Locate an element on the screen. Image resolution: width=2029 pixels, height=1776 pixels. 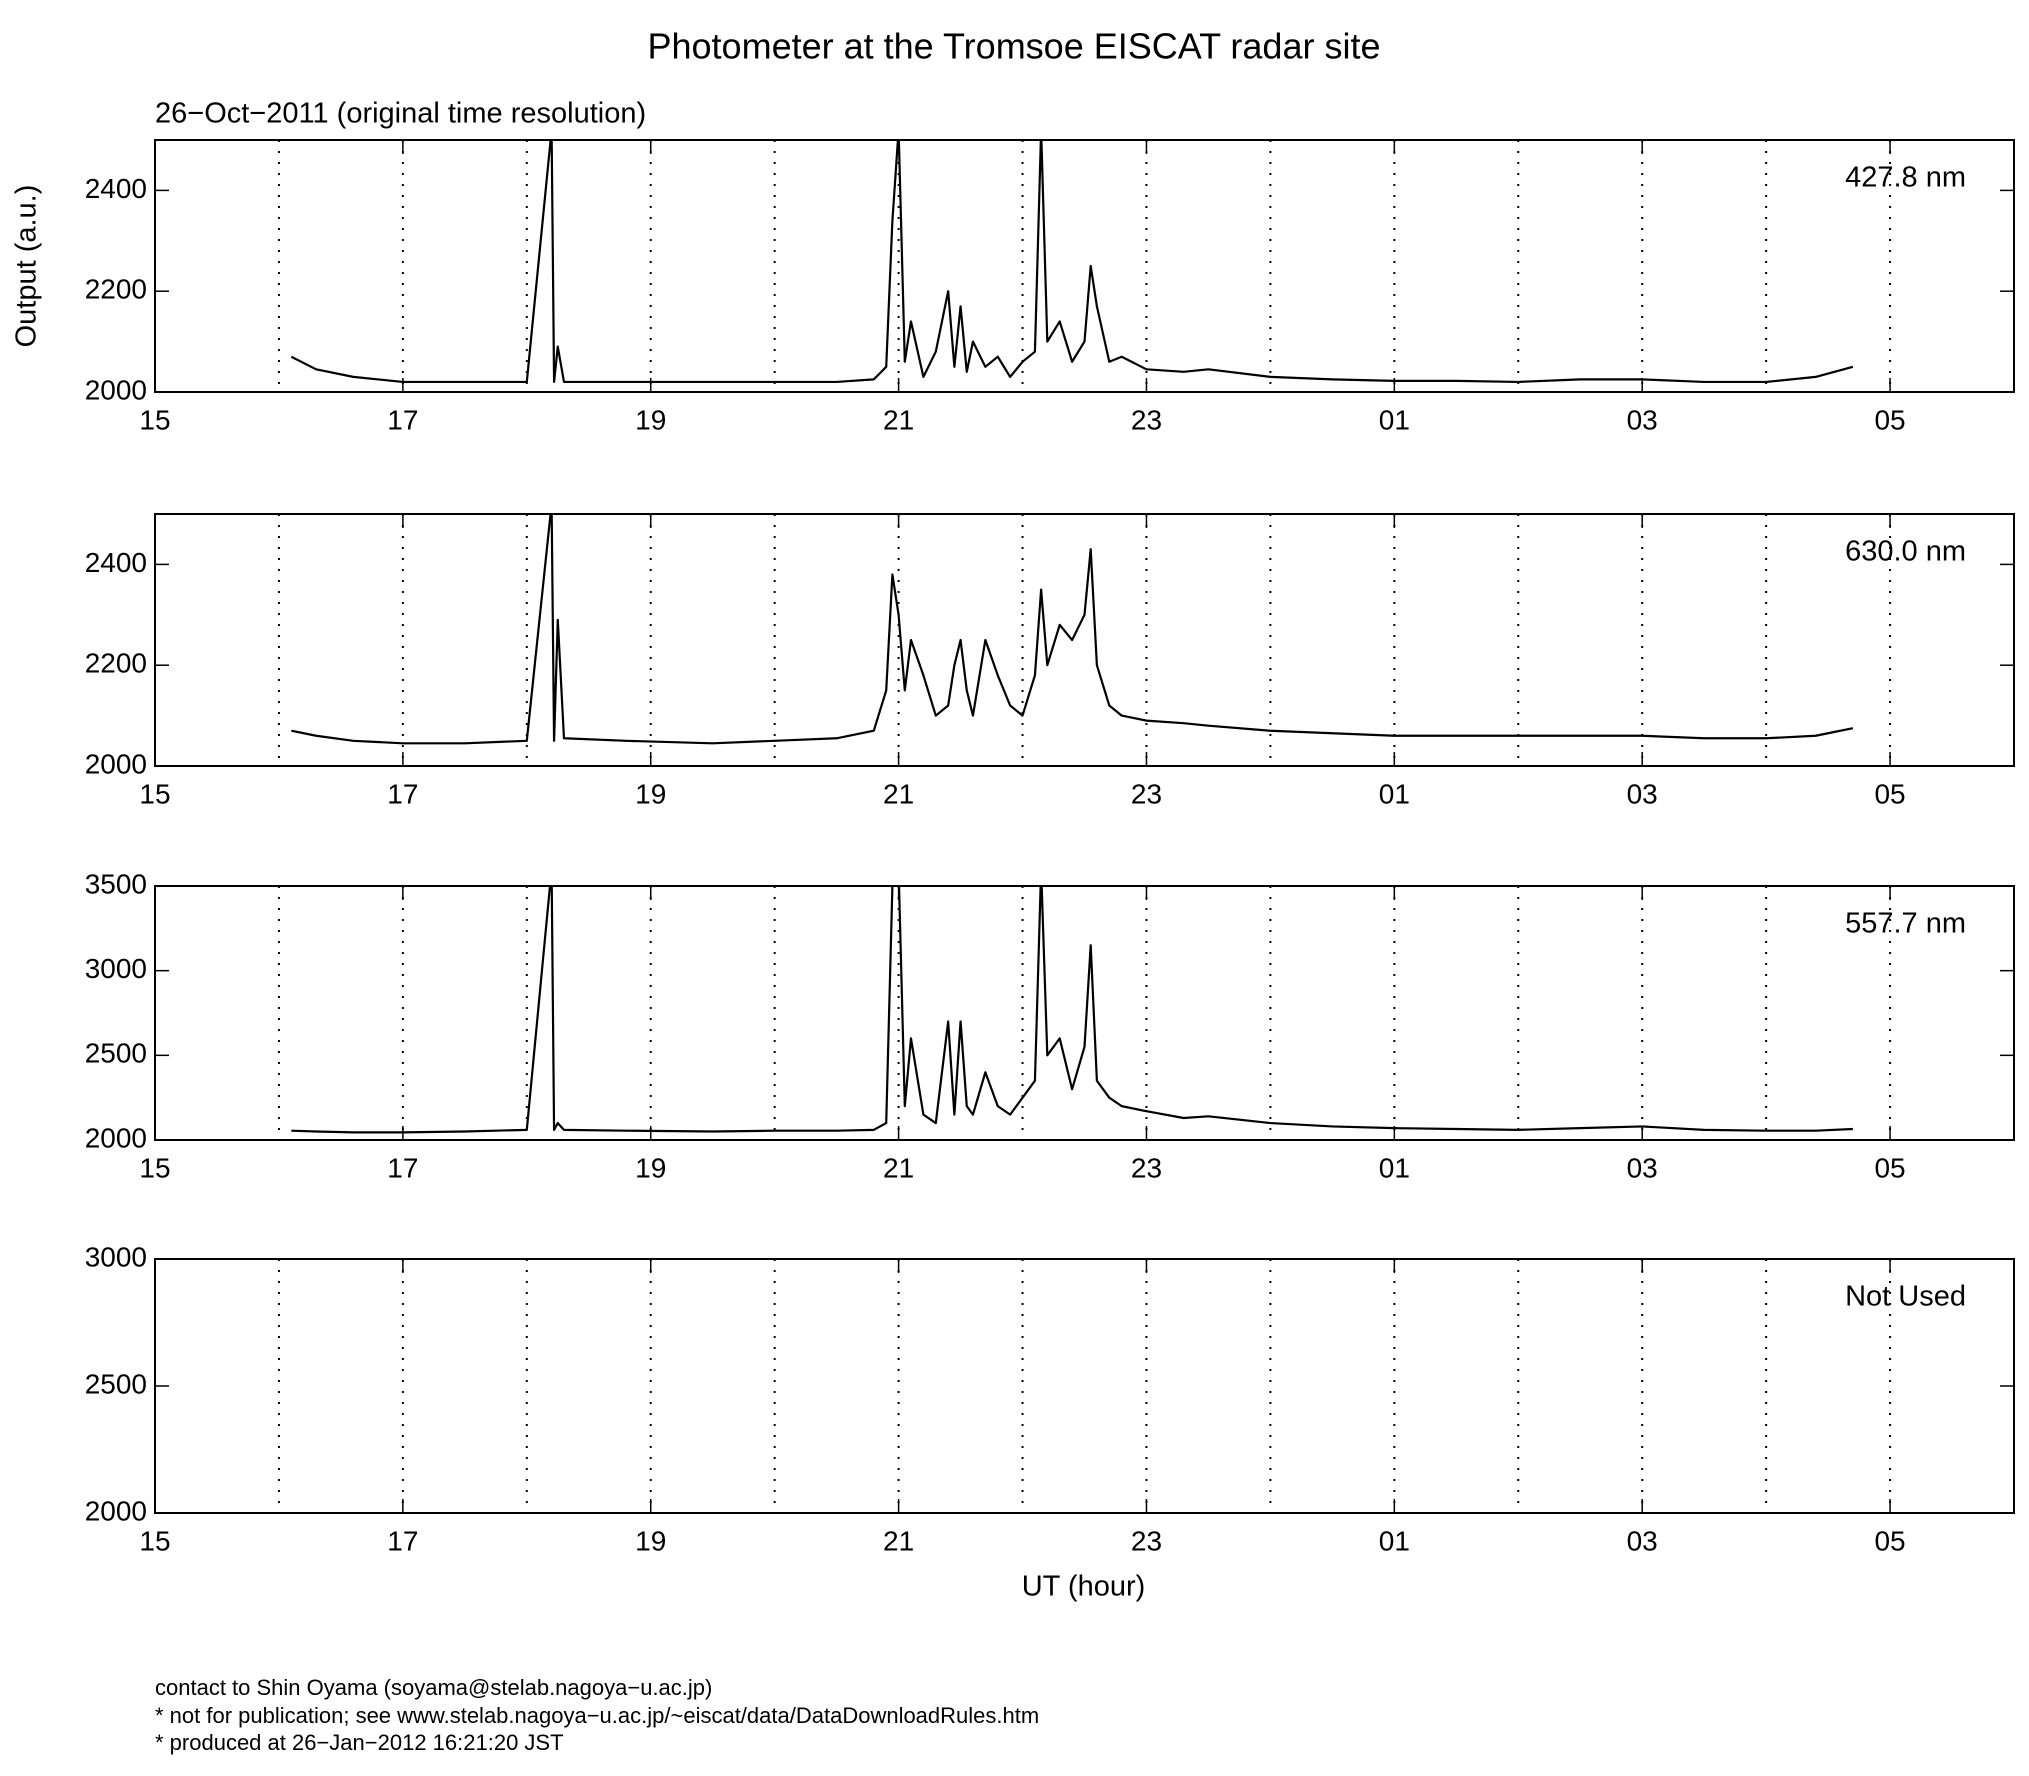
panel-label: 427.8 nm is located at coordinates (1905, 178).